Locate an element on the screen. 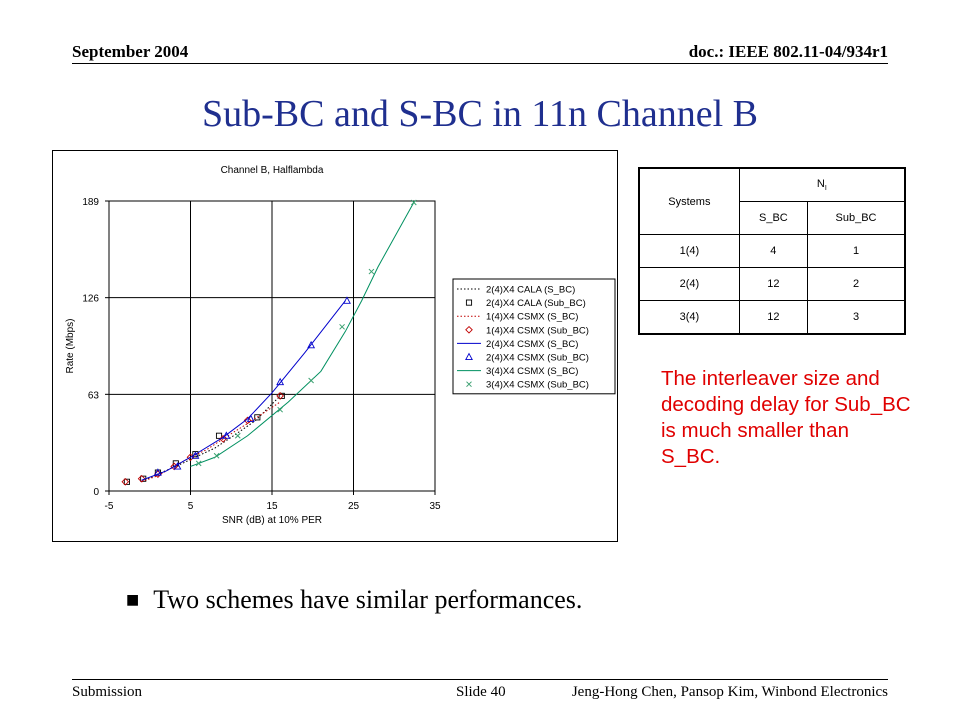 The height and width of the screenshot is (720, 960). table-cell-sub-bc: 2 is located at coordinates (856, 284).